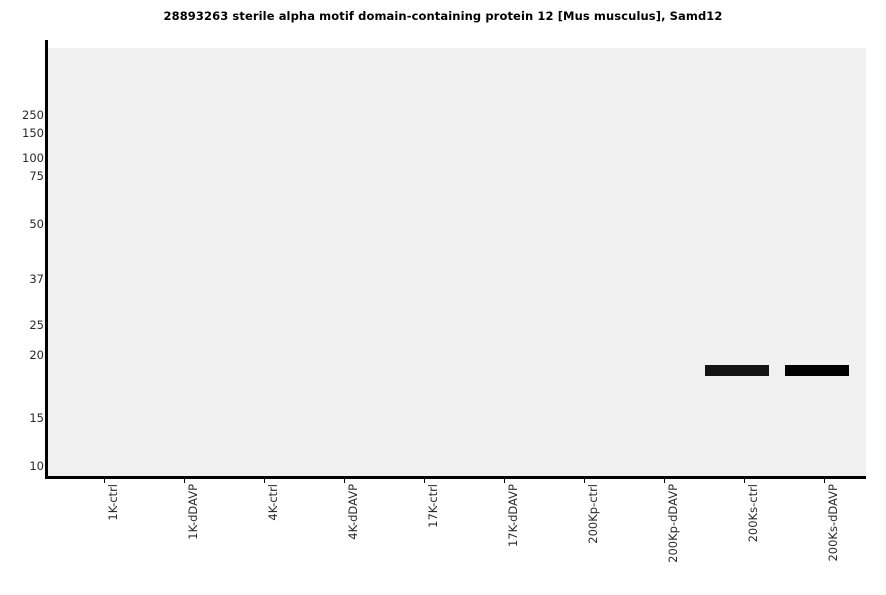  What do you see at coordinates (36, 224) in the screenshot?
I see `y-axis-tick-label: 50` at bounding box center [36, 224].